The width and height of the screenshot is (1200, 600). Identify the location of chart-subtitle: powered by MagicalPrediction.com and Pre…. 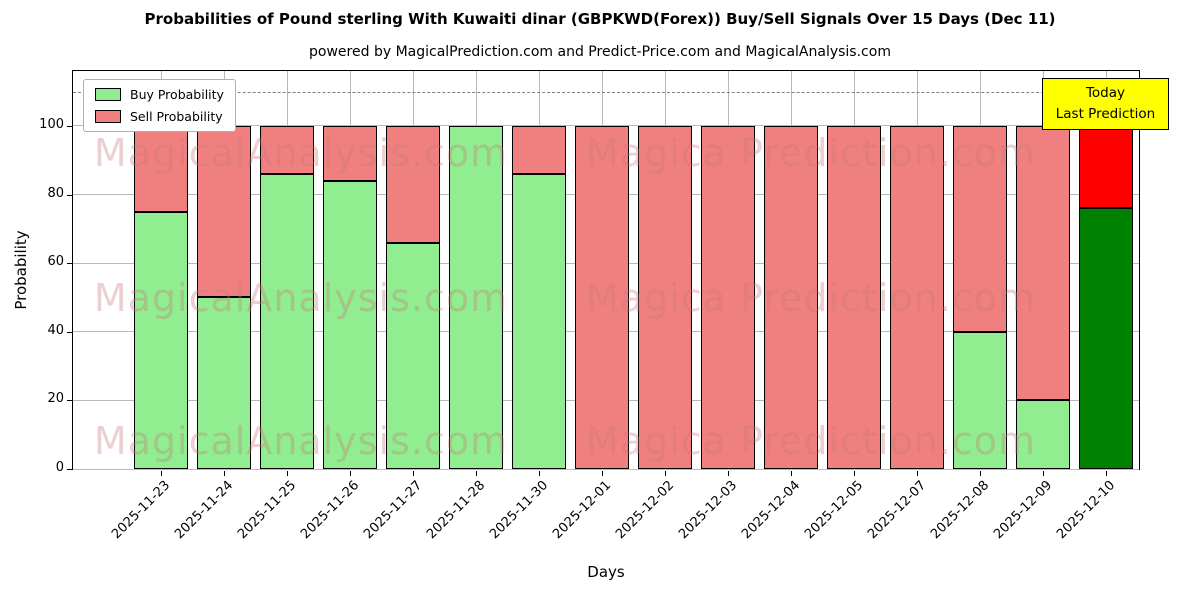
(600, 52).